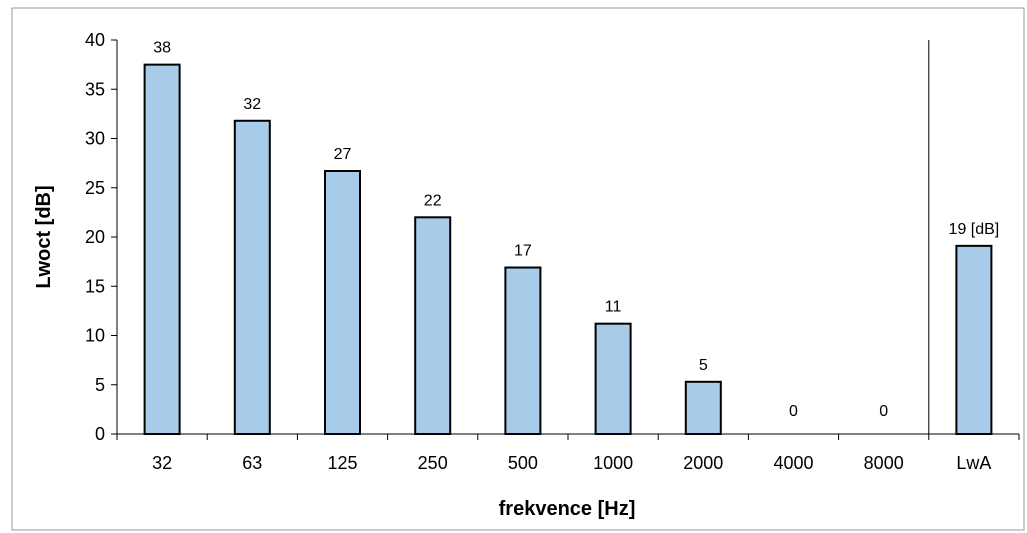 This screenshot has height=533, width=1027. What do you see at coordinates (95, 89) in the screenshot?
I see `y-tick-label: 35` at bounding box center [95, 89].